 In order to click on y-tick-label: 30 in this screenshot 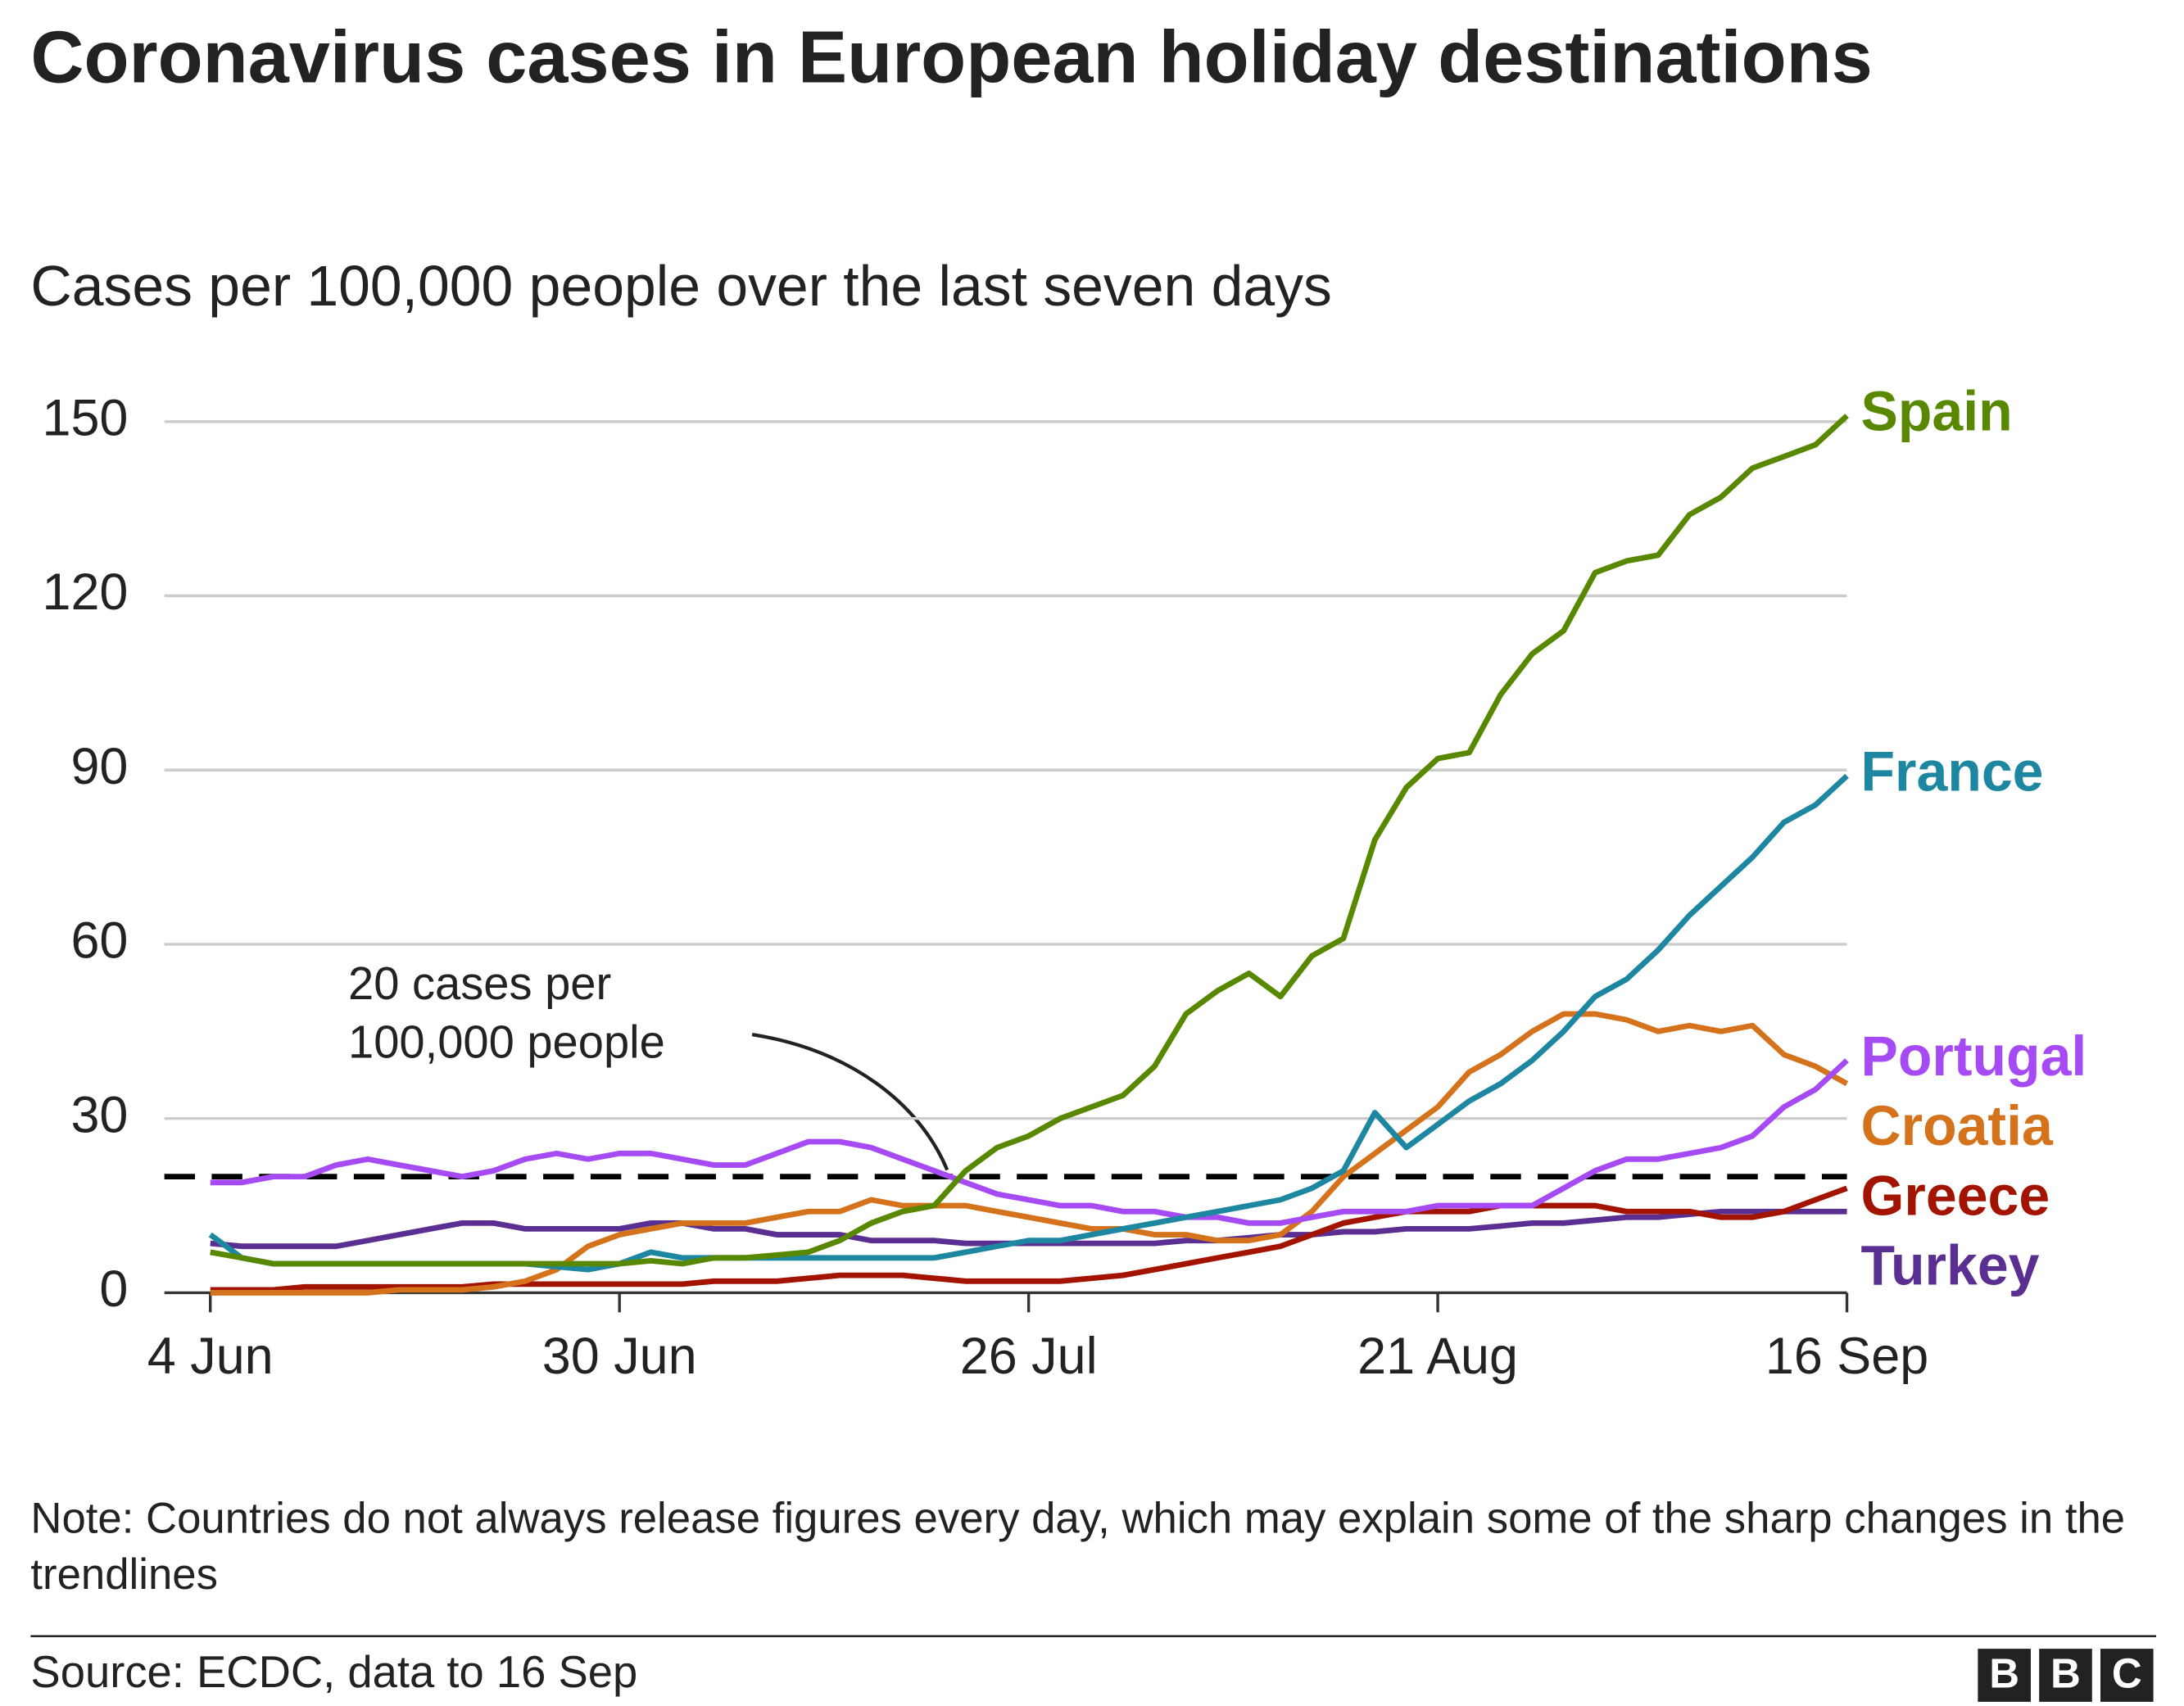, I will do `click(99, 1114)`.